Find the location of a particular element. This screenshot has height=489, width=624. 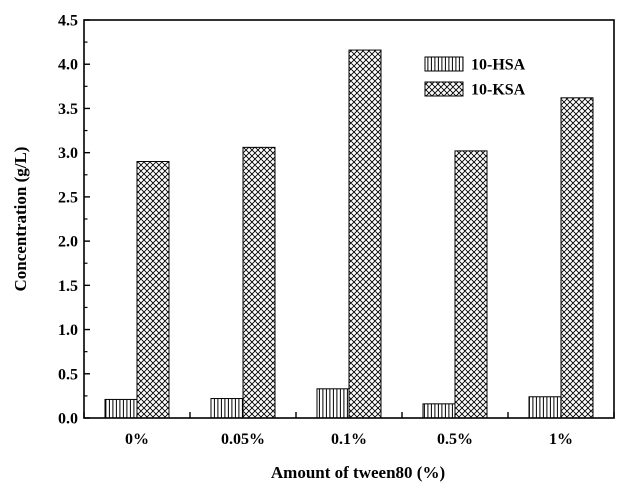

y-tick-label: 2.0 is located at coordinates (68, 242).